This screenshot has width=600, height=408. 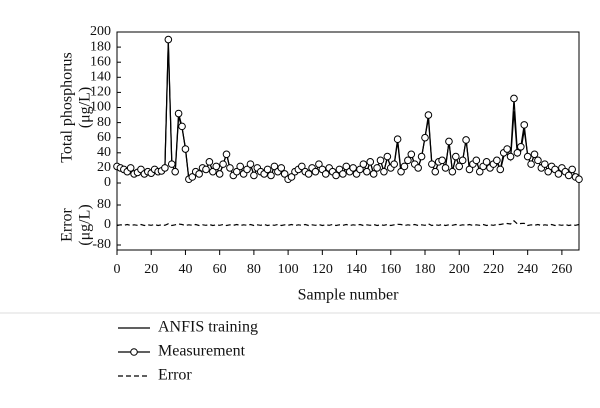 I want to click on legend-label: Error, so click(x=175, y=375).